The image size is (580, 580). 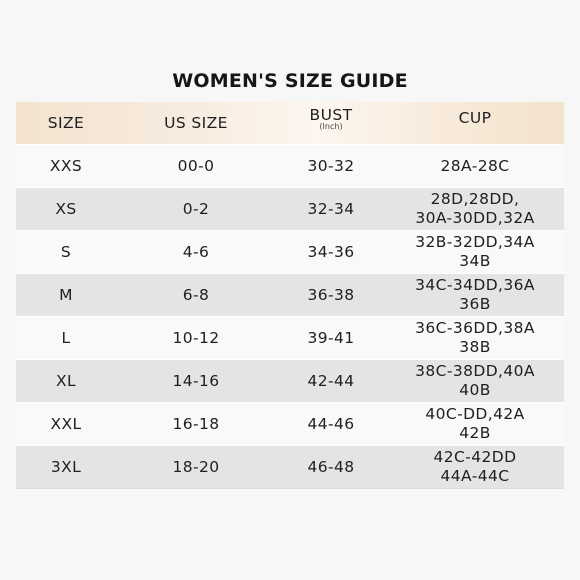 What do you see at coordinates (475, 390) in the screenshot?
I see `cup-line: 40B` at bounding box center [475, 390].